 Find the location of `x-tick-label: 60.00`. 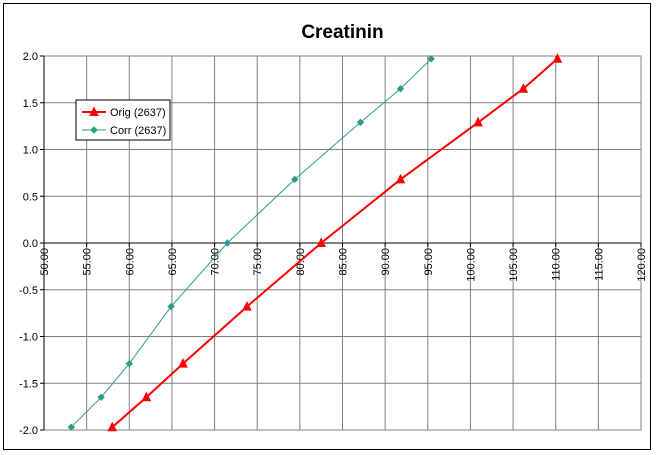

x-tick-label: 60.00 is located at coordinates (130, 262).